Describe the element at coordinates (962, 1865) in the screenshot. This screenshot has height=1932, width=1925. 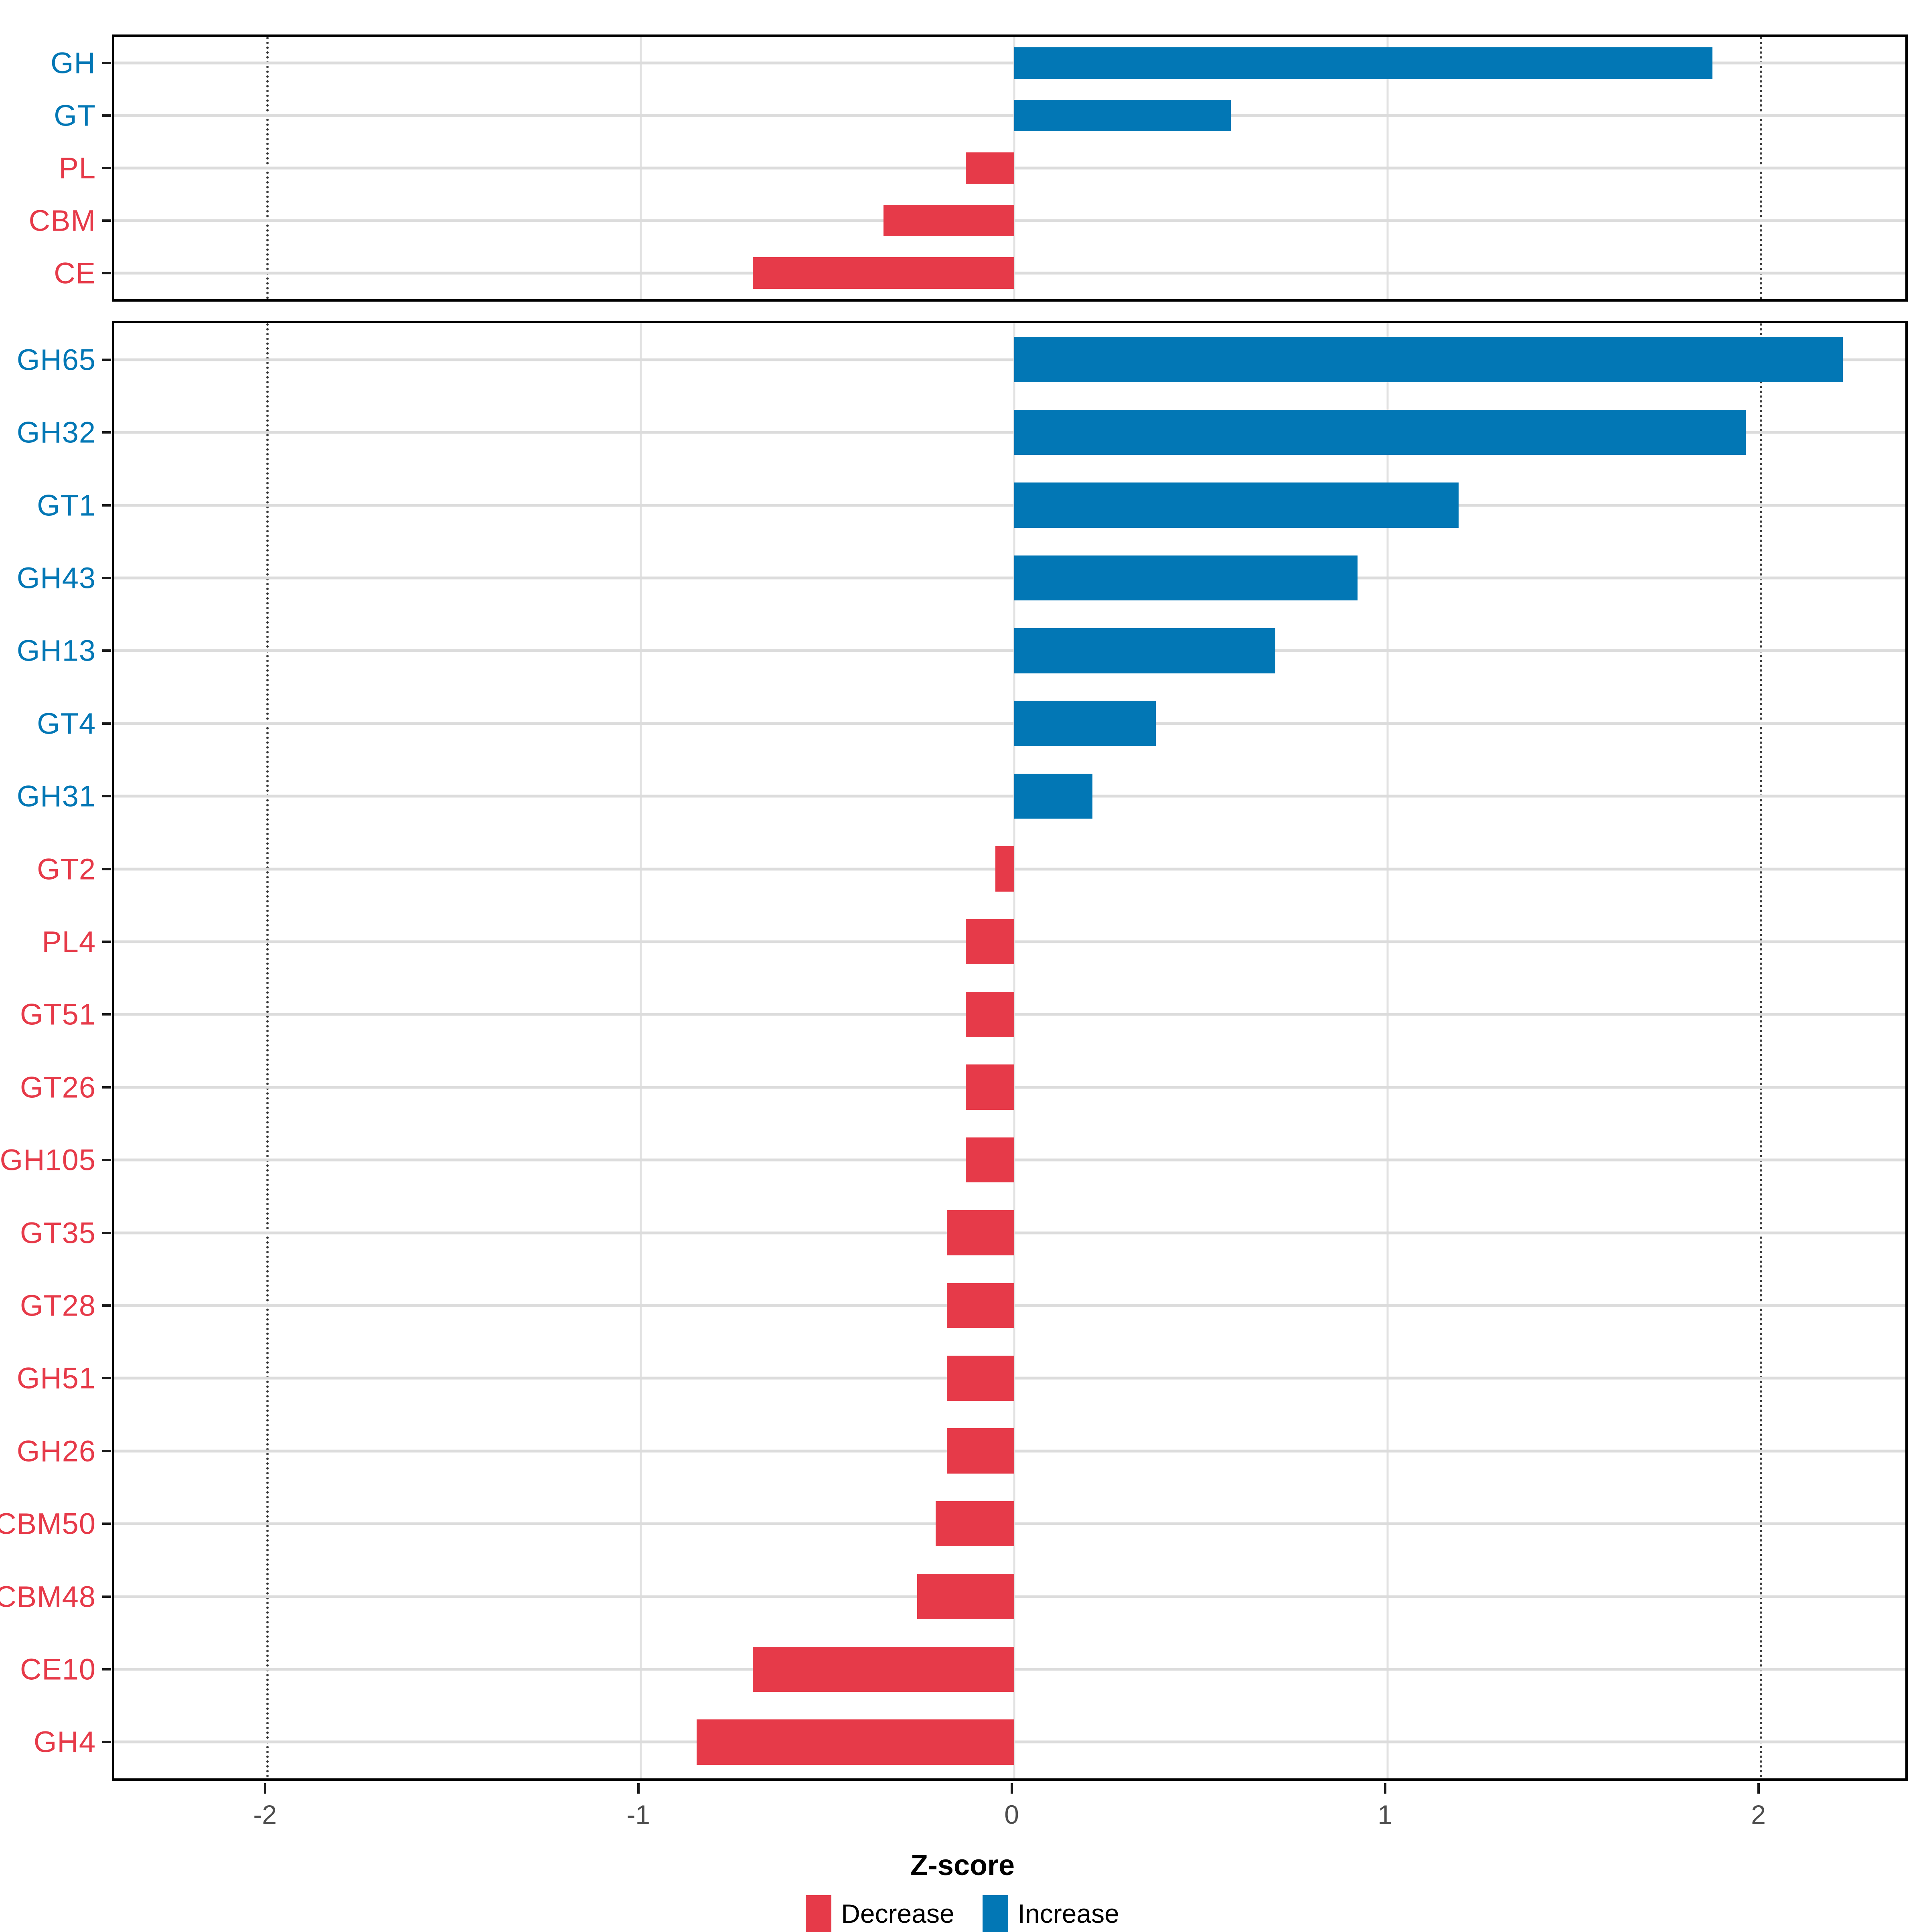
I see `x-axis-title: Z-score` at that location.